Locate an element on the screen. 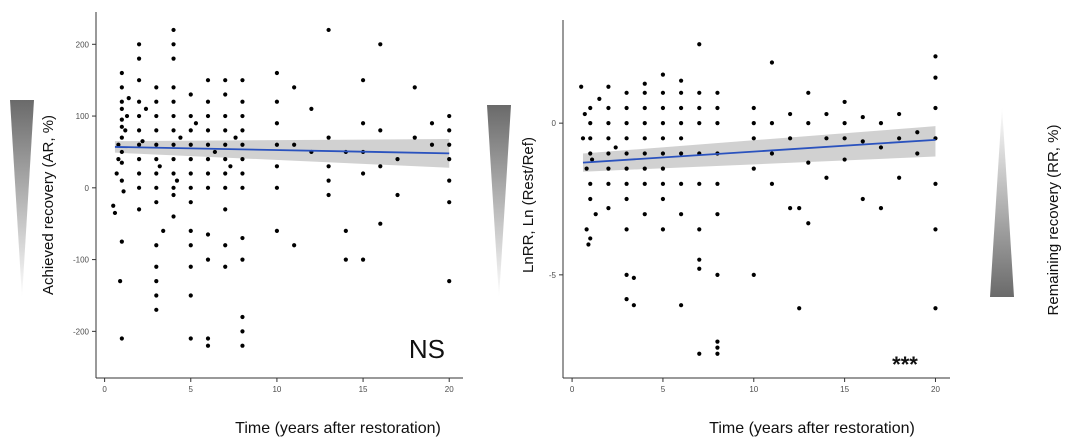  x-axis-label-left: Time (years after restoration) is located at coordinates (338, 428).